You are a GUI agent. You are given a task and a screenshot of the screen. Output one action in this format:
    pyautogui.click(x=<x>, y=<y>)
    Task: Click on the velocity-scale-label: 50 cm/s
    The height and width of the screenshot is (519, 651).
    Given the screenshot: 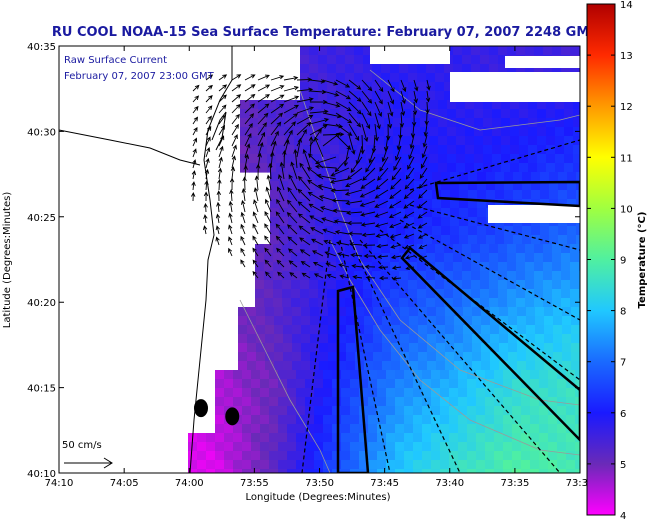 What is the action you would take?
    pyautogui.click(x=82, y=445)
    